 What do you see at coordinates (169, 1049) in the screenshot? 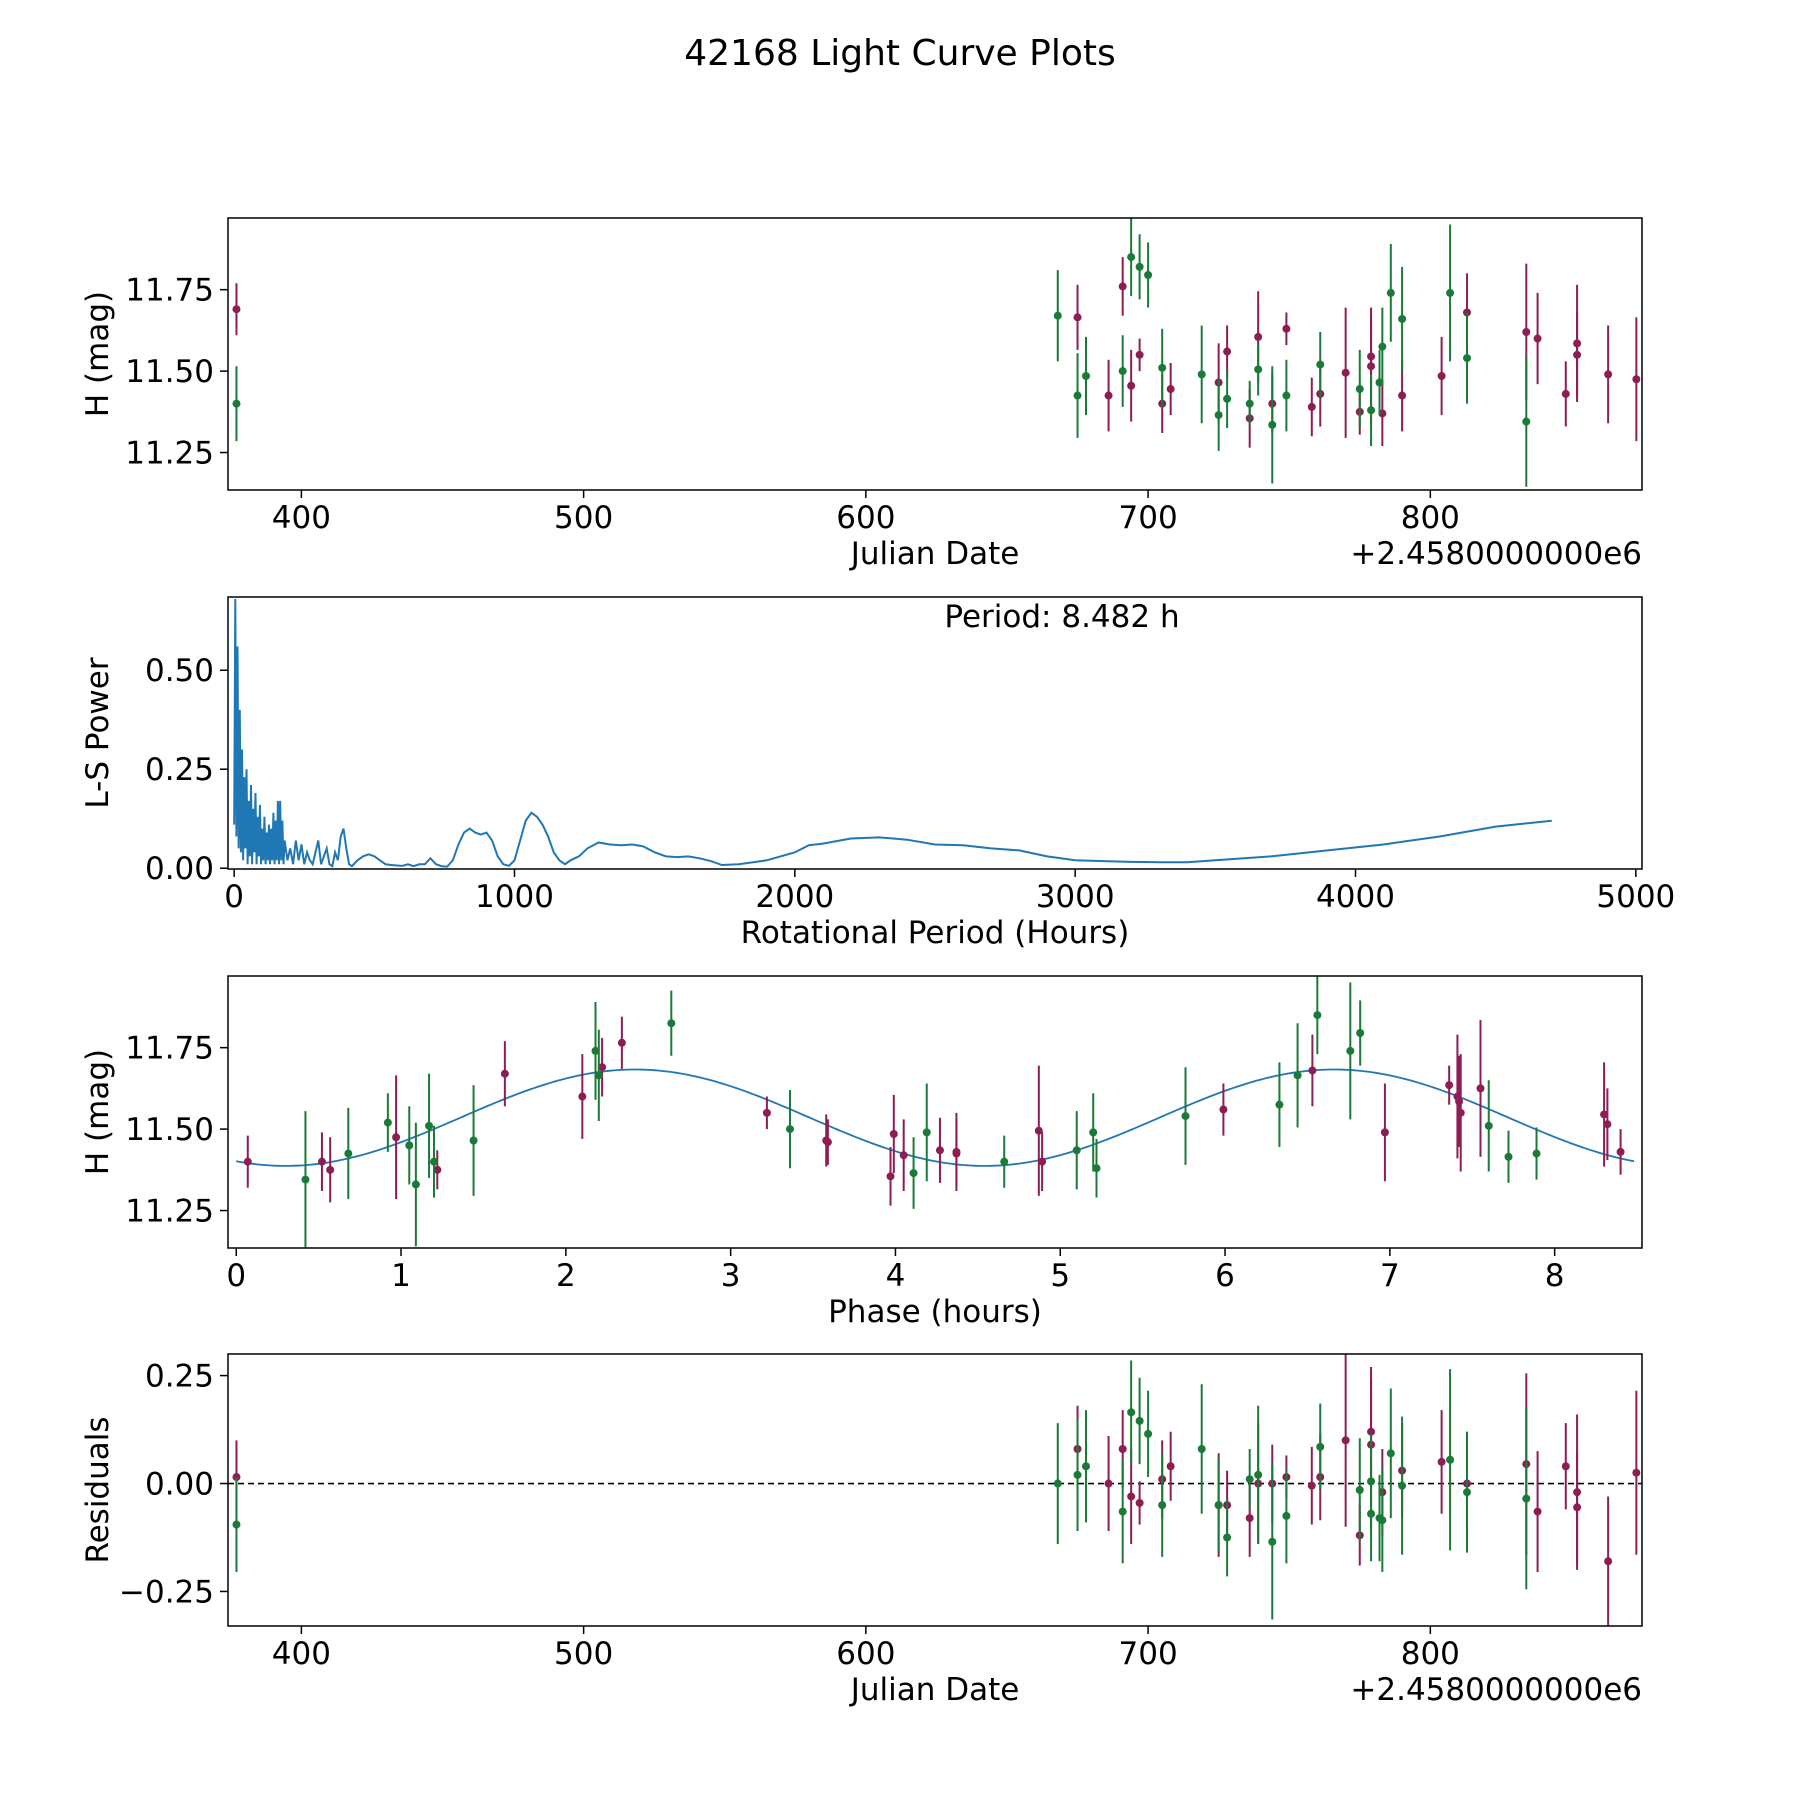
I see `y-tick-label-phased: 11.75` at bounding box center [169, 1049].